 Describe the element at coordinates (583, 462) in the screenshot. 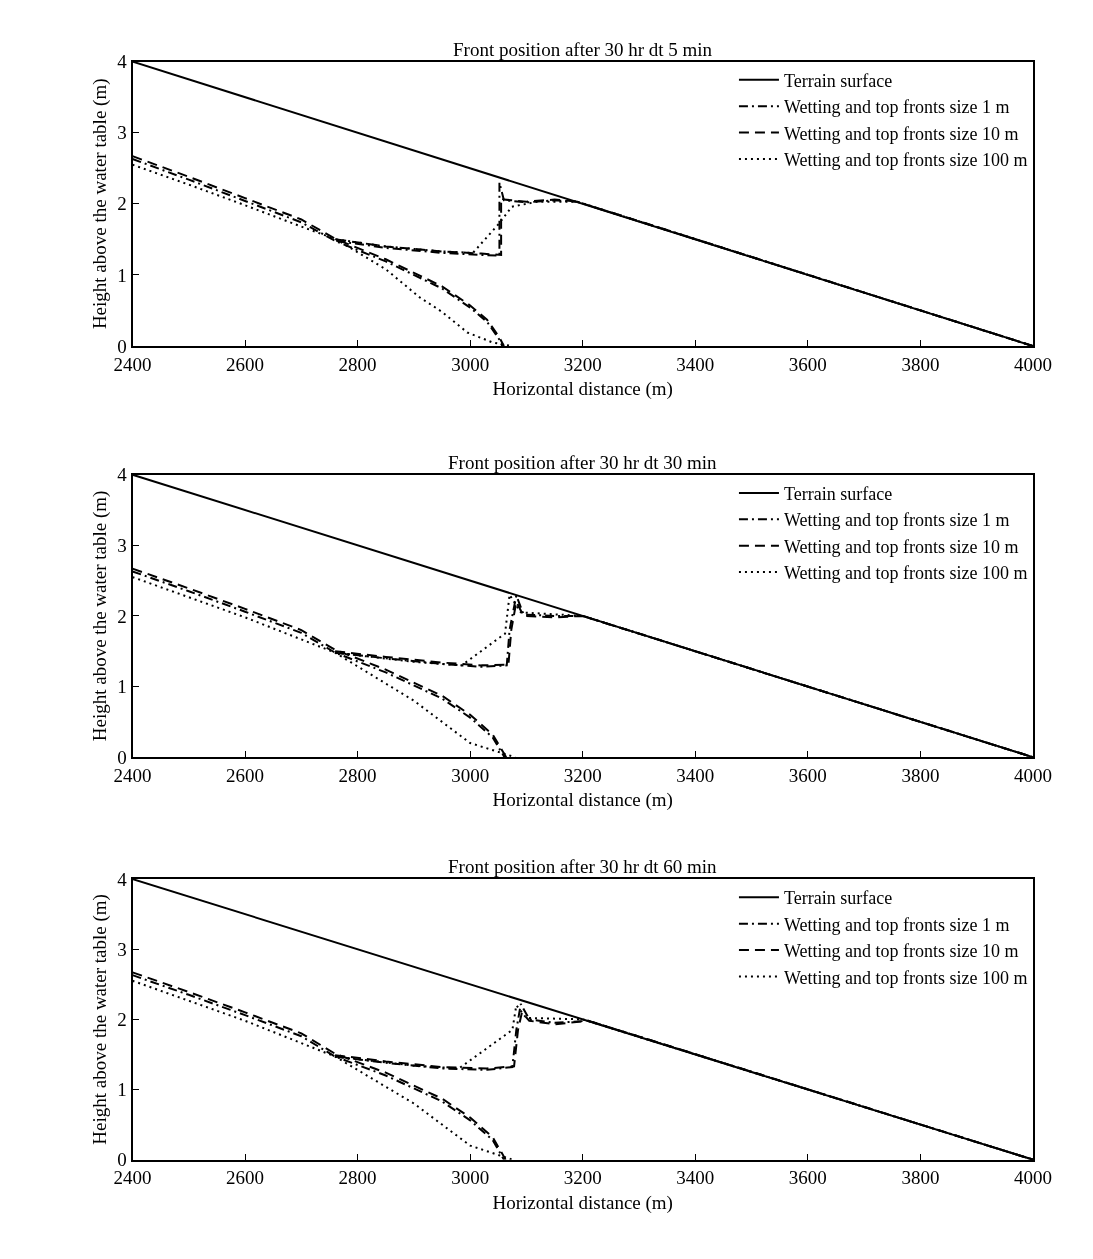

I see `chart-title: Front position after 30 hr dt 30 min` at that location.